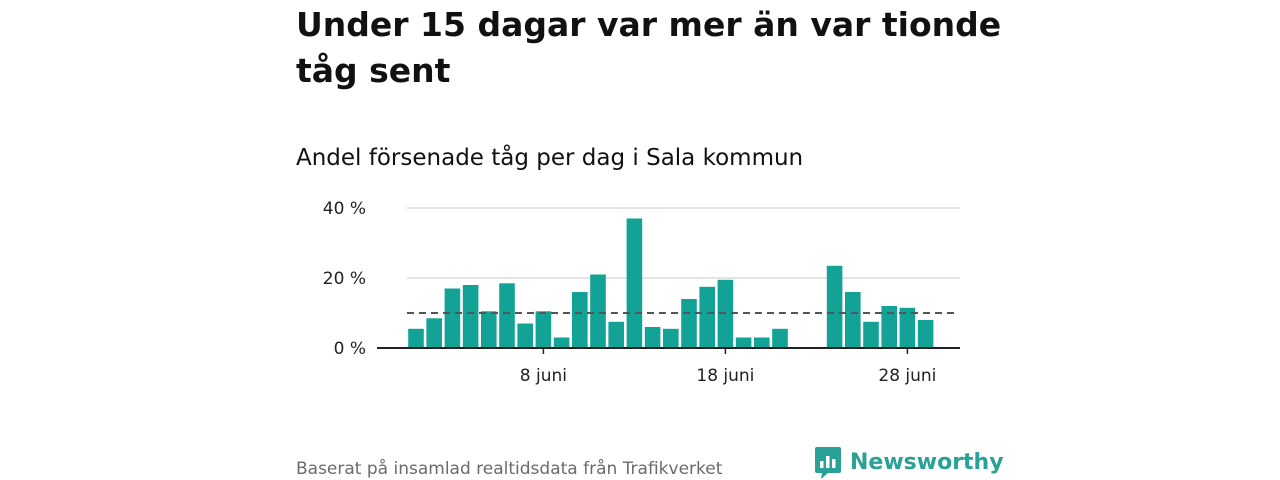 The height and width of the screenshot is (480, 1280). I want to click on y-tick-label: 0 %, so click(350, 349).